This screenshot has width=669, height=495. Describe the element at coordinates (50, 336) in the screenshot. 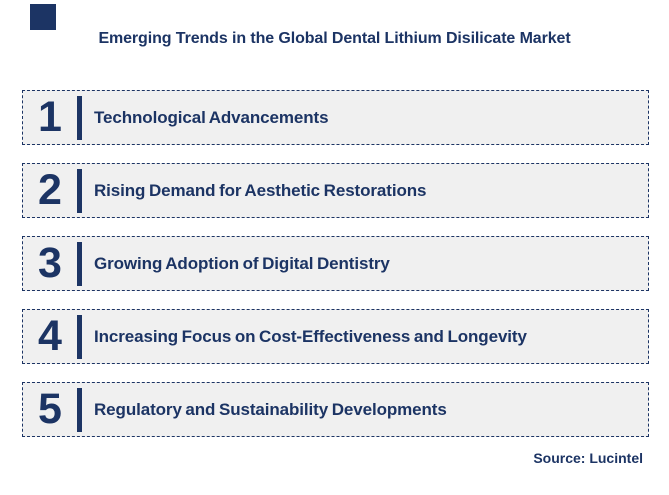

I see `trend-number: 4` at that location.